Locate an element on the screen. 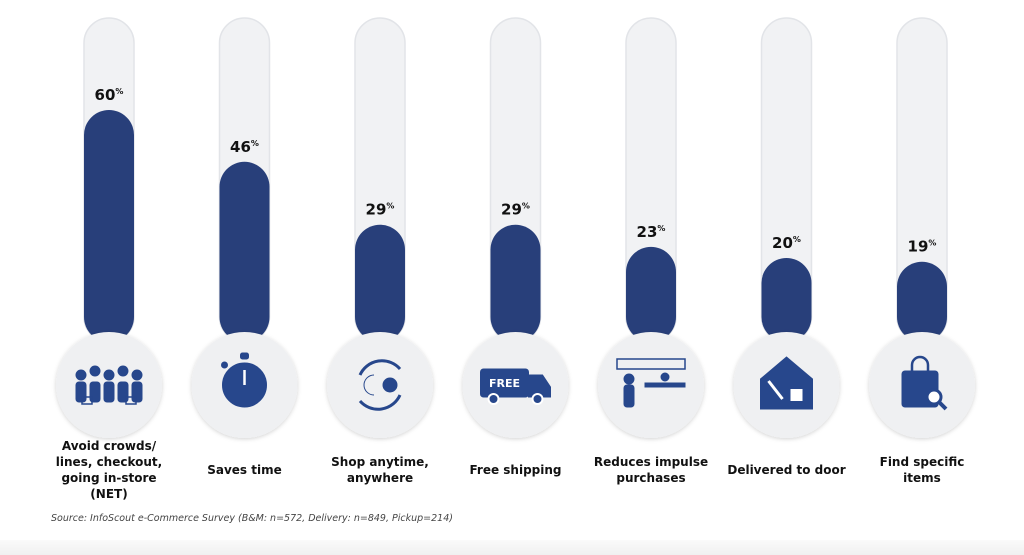 Image resolution: width=1024 pixels, height=555 pixels. home-delivery-icon is located at coordinates (786, 383).